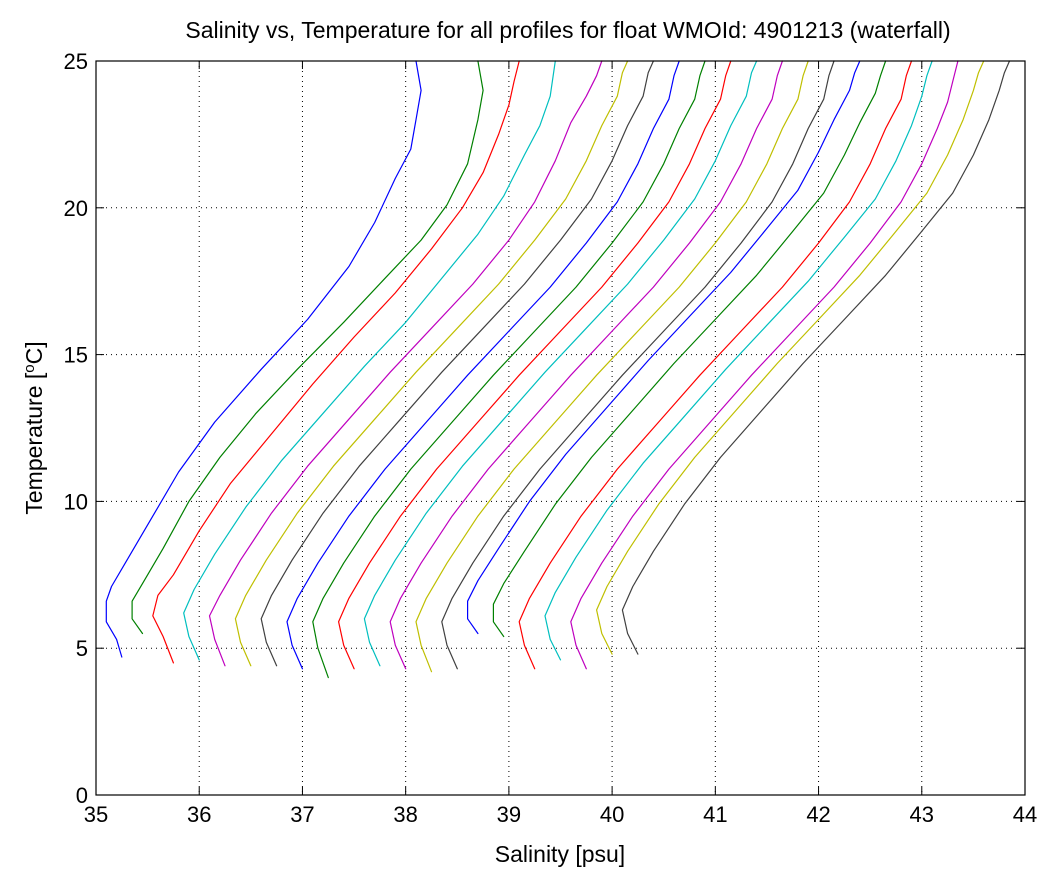 This screenshot has height=871, width=1054. What do you see at coordinates (715, 814) in the screenshot?
I see `x-tick-label: 41` at bounding box center [715, 814].